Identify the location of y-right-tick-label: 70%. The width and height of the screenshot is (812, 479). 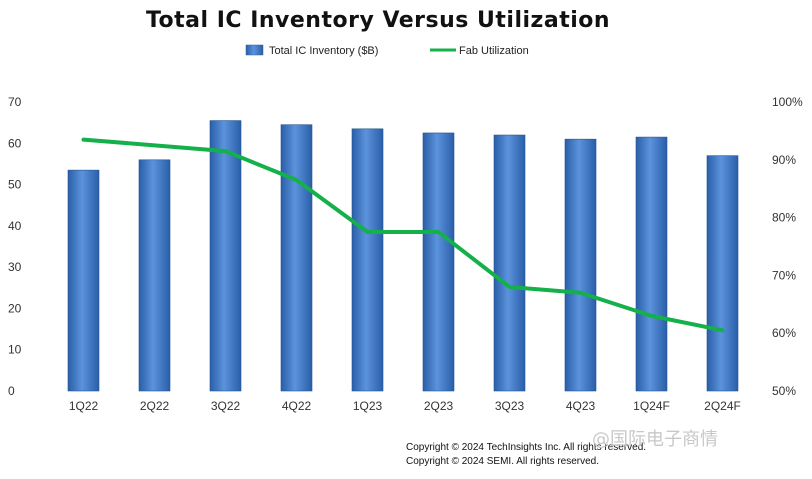
(784, 275).